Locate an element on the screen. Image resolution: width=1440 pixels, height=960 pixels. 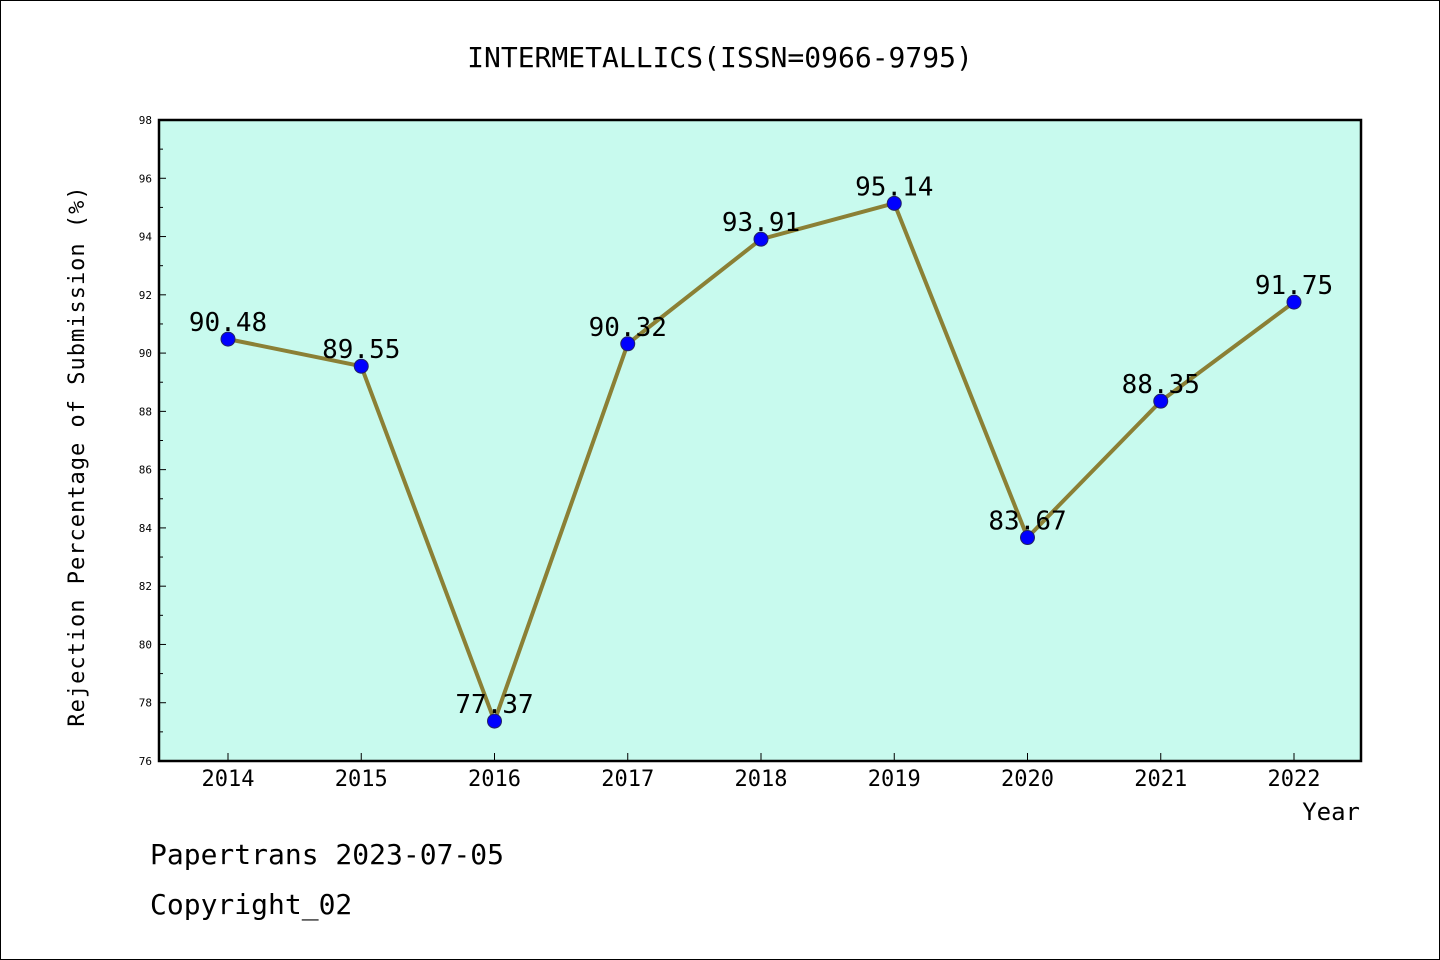
data-label: 93.91 is located at coordinates (761, 223).